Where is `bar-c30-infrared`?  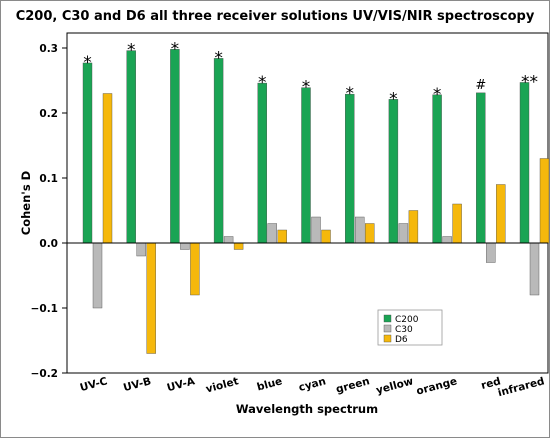 bar-c30-infrared is located at coordinates (534, 269).